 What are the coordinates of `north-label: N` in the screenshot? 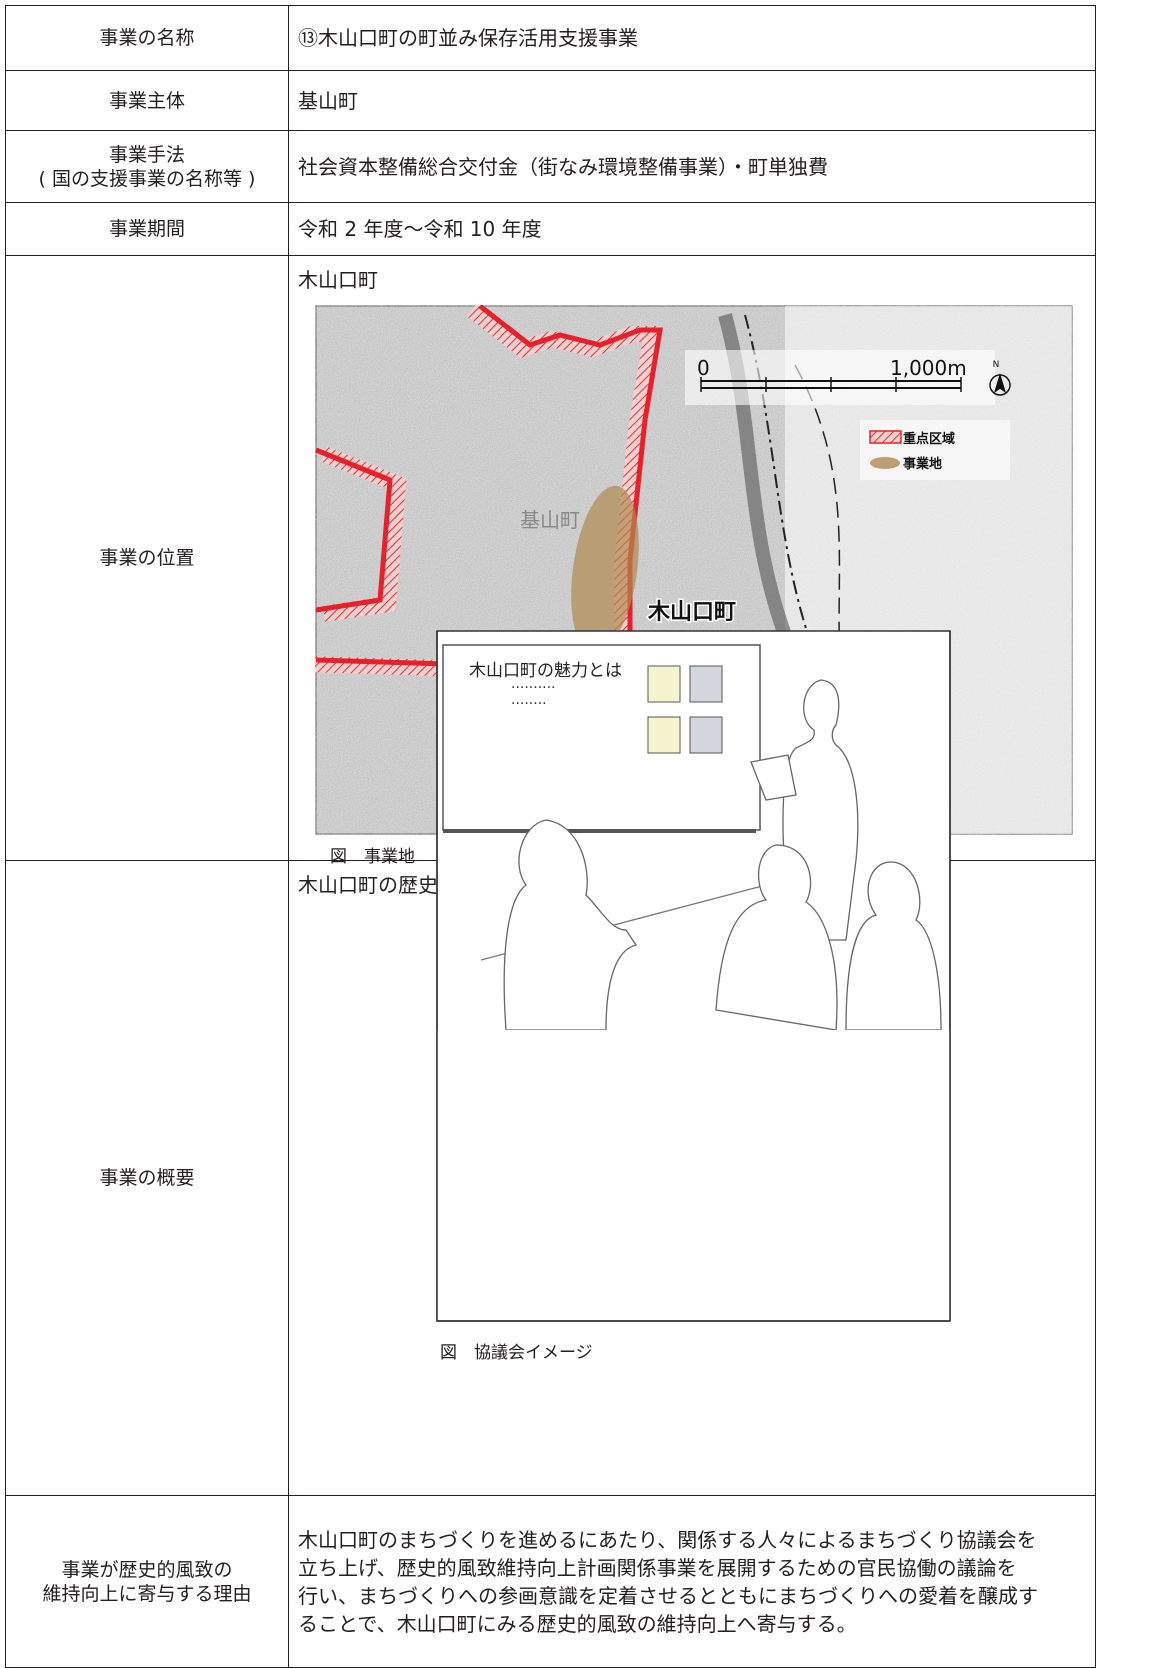 It's located at (996, 365).